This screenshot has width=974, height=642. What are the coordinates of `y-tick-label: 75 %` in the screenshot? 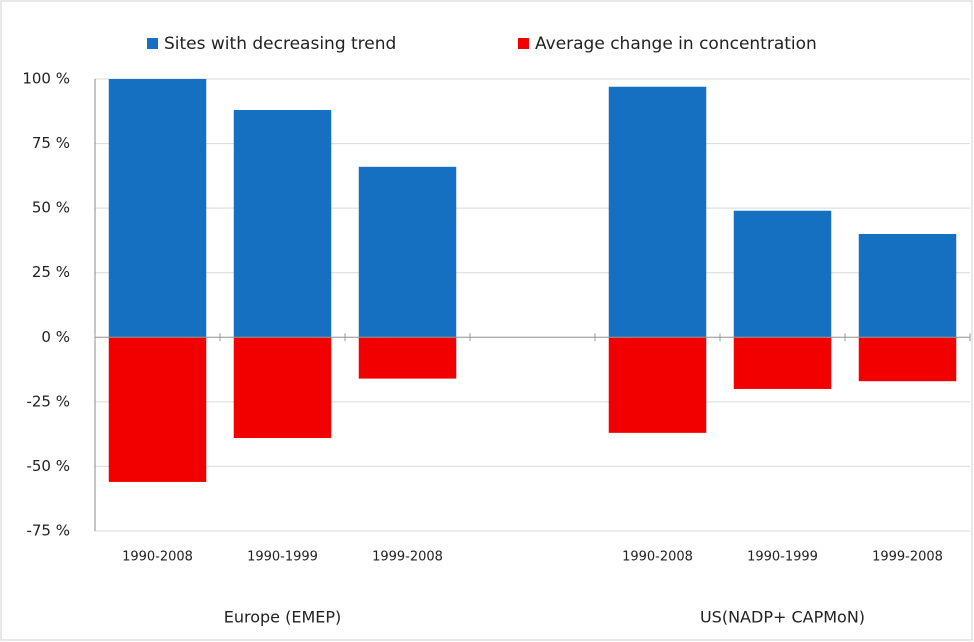 It's located at (51, 143).